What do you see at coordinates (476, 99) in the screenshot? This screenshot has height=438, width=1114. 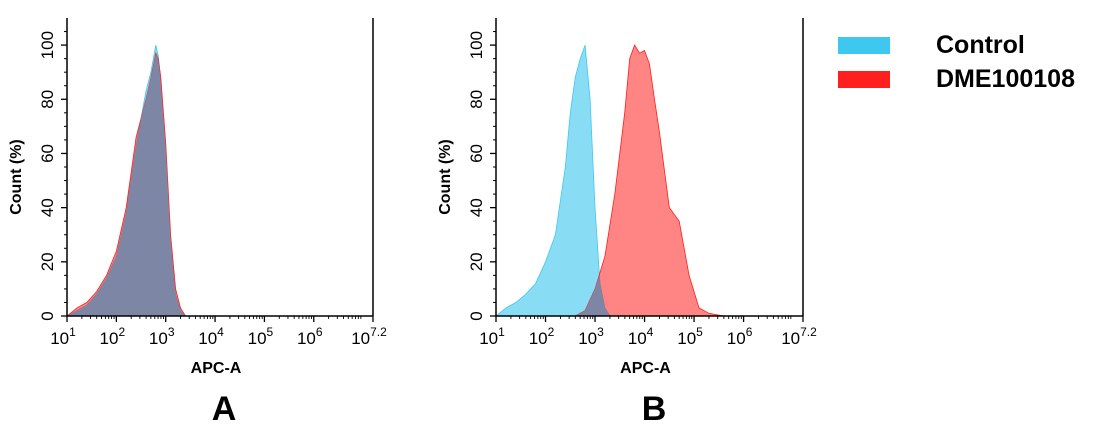 I see `y-tick-label-b-80: 80` at bounding box center [476, 99].